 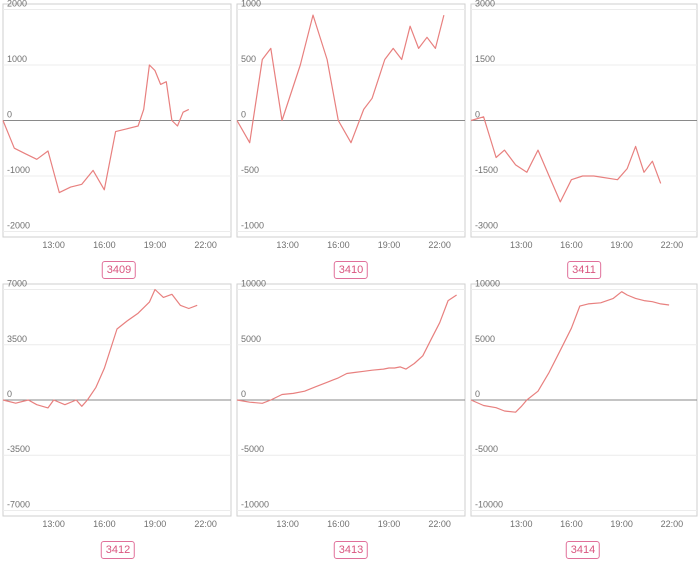 I want to click on chart-svg: 1000 500 0 -500 -1000 13:00 16:00 19:00 22:00, so click(x=351, y=125).